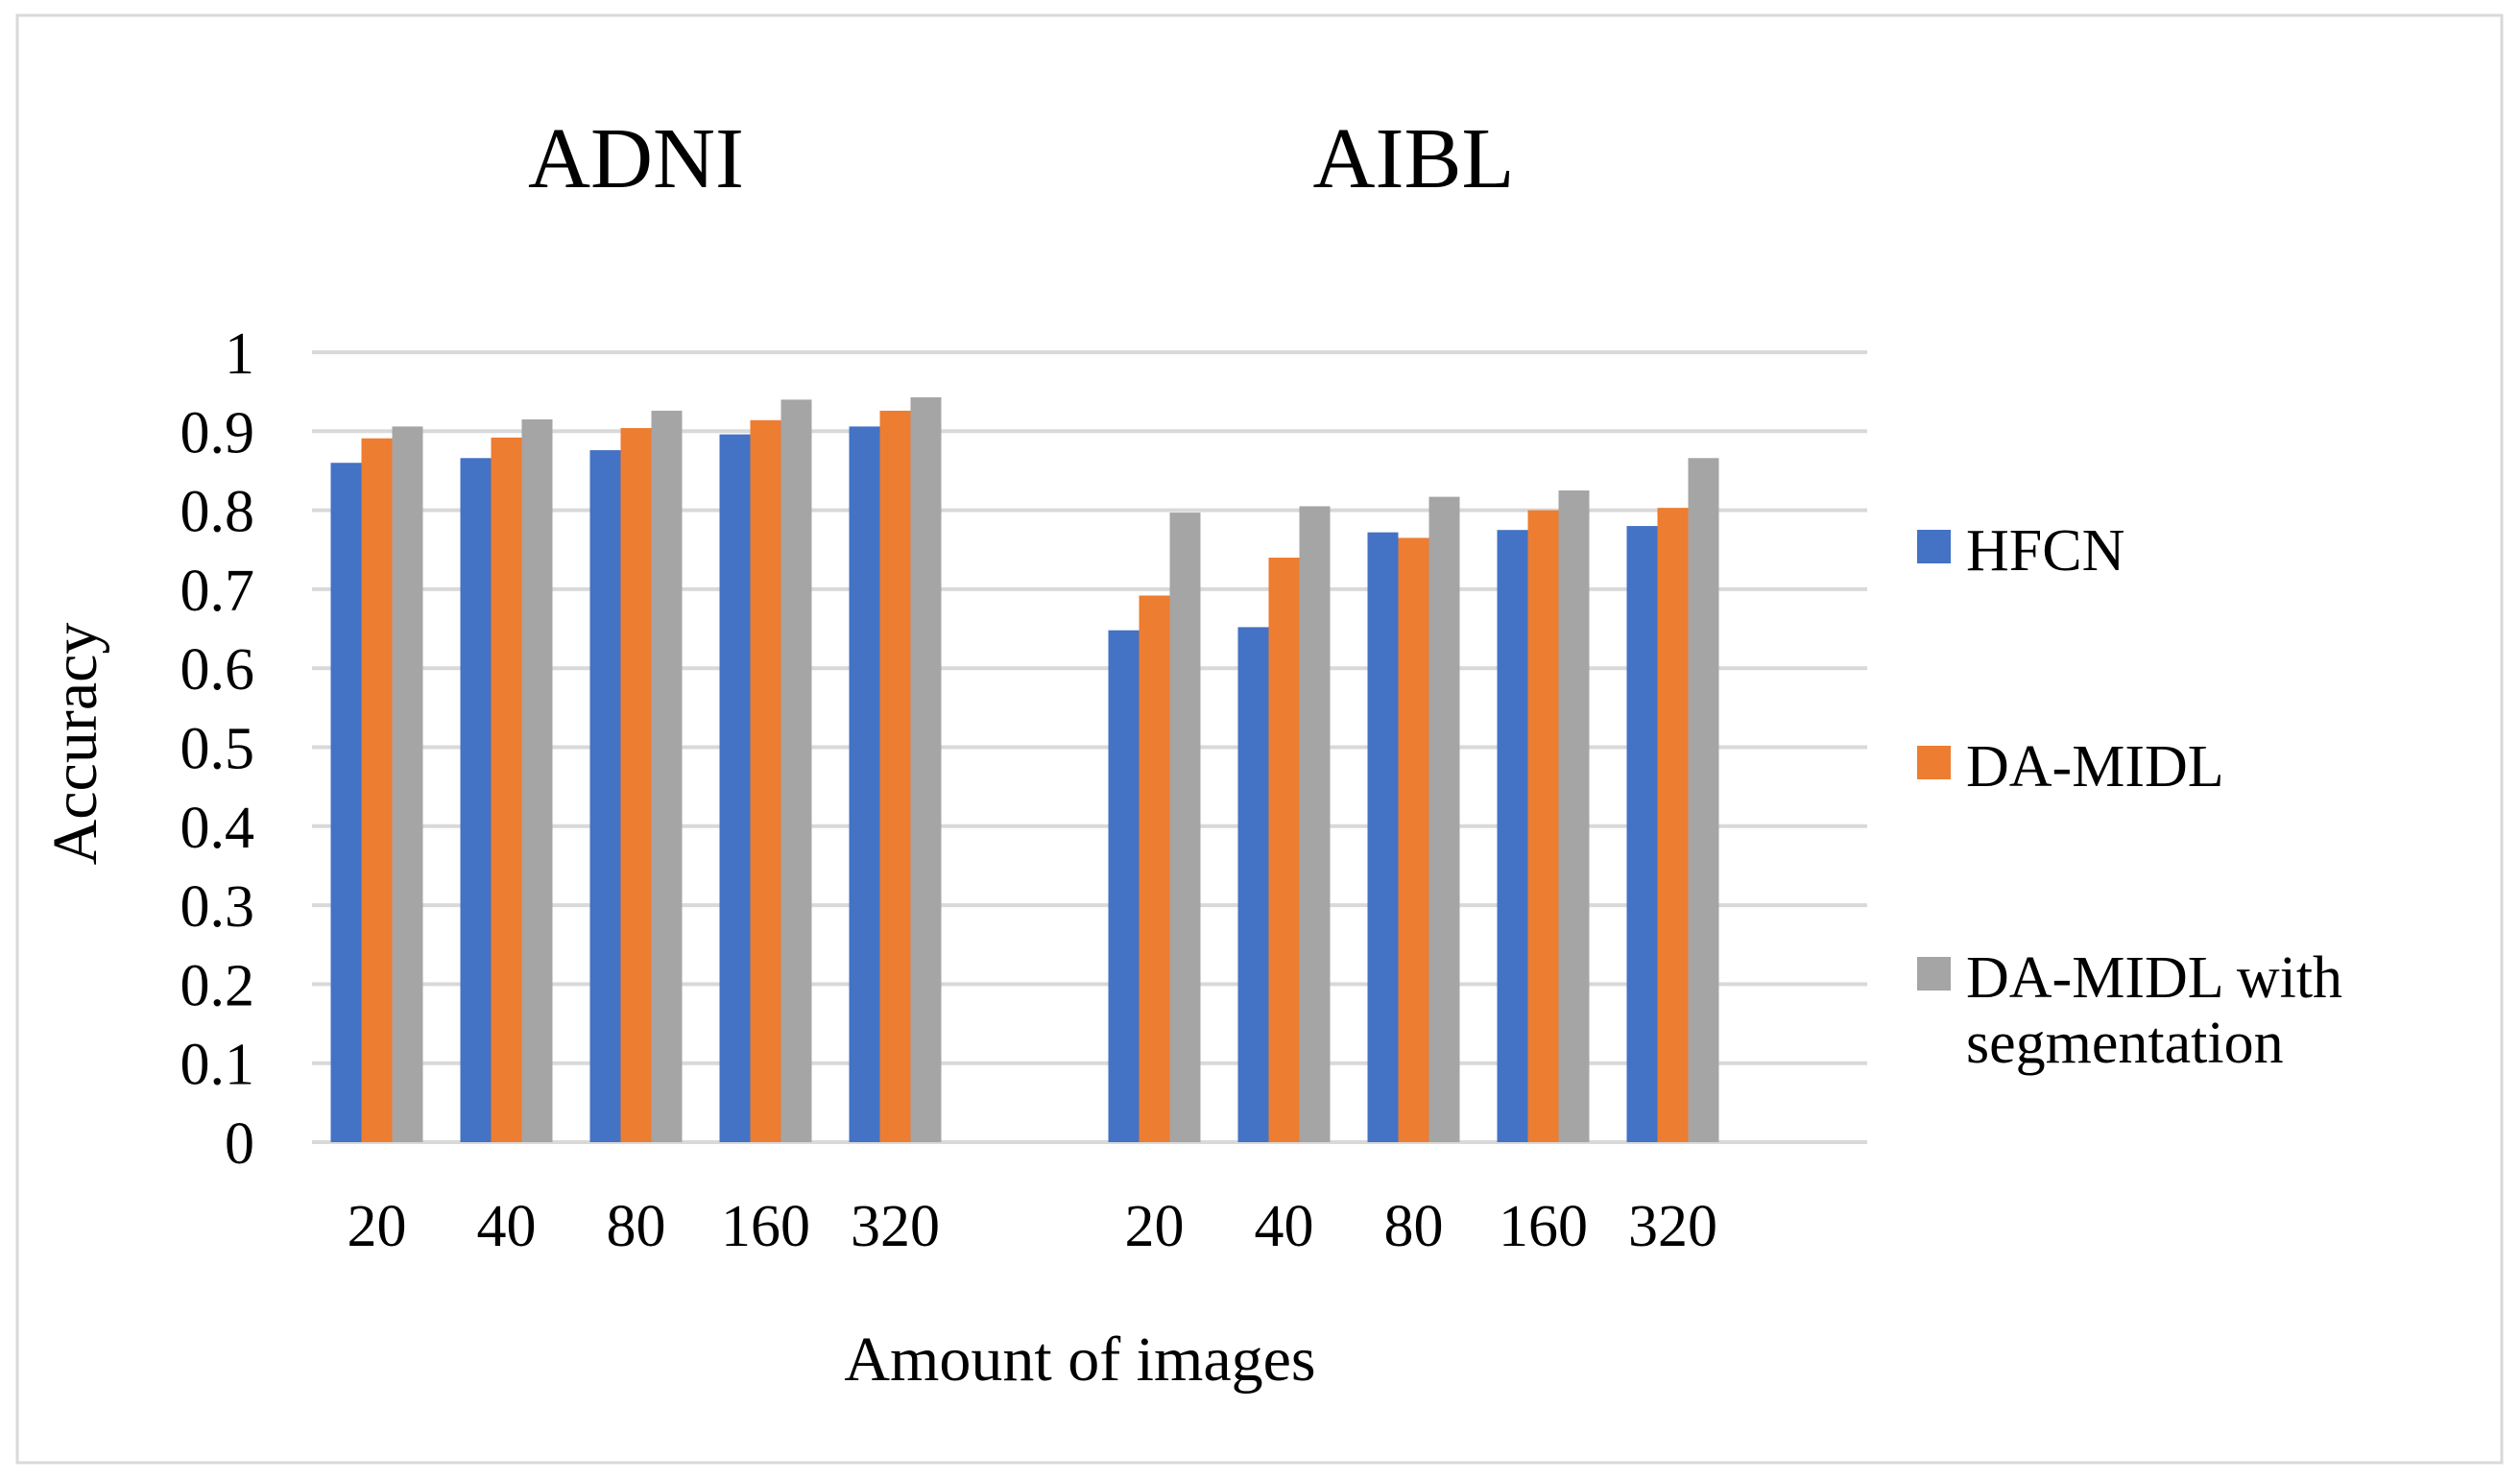 Image resolution: width=2520 pixels, height=1480 pixels. I want to click on legend-label-line2: segmentation, so click(2125, 1043).